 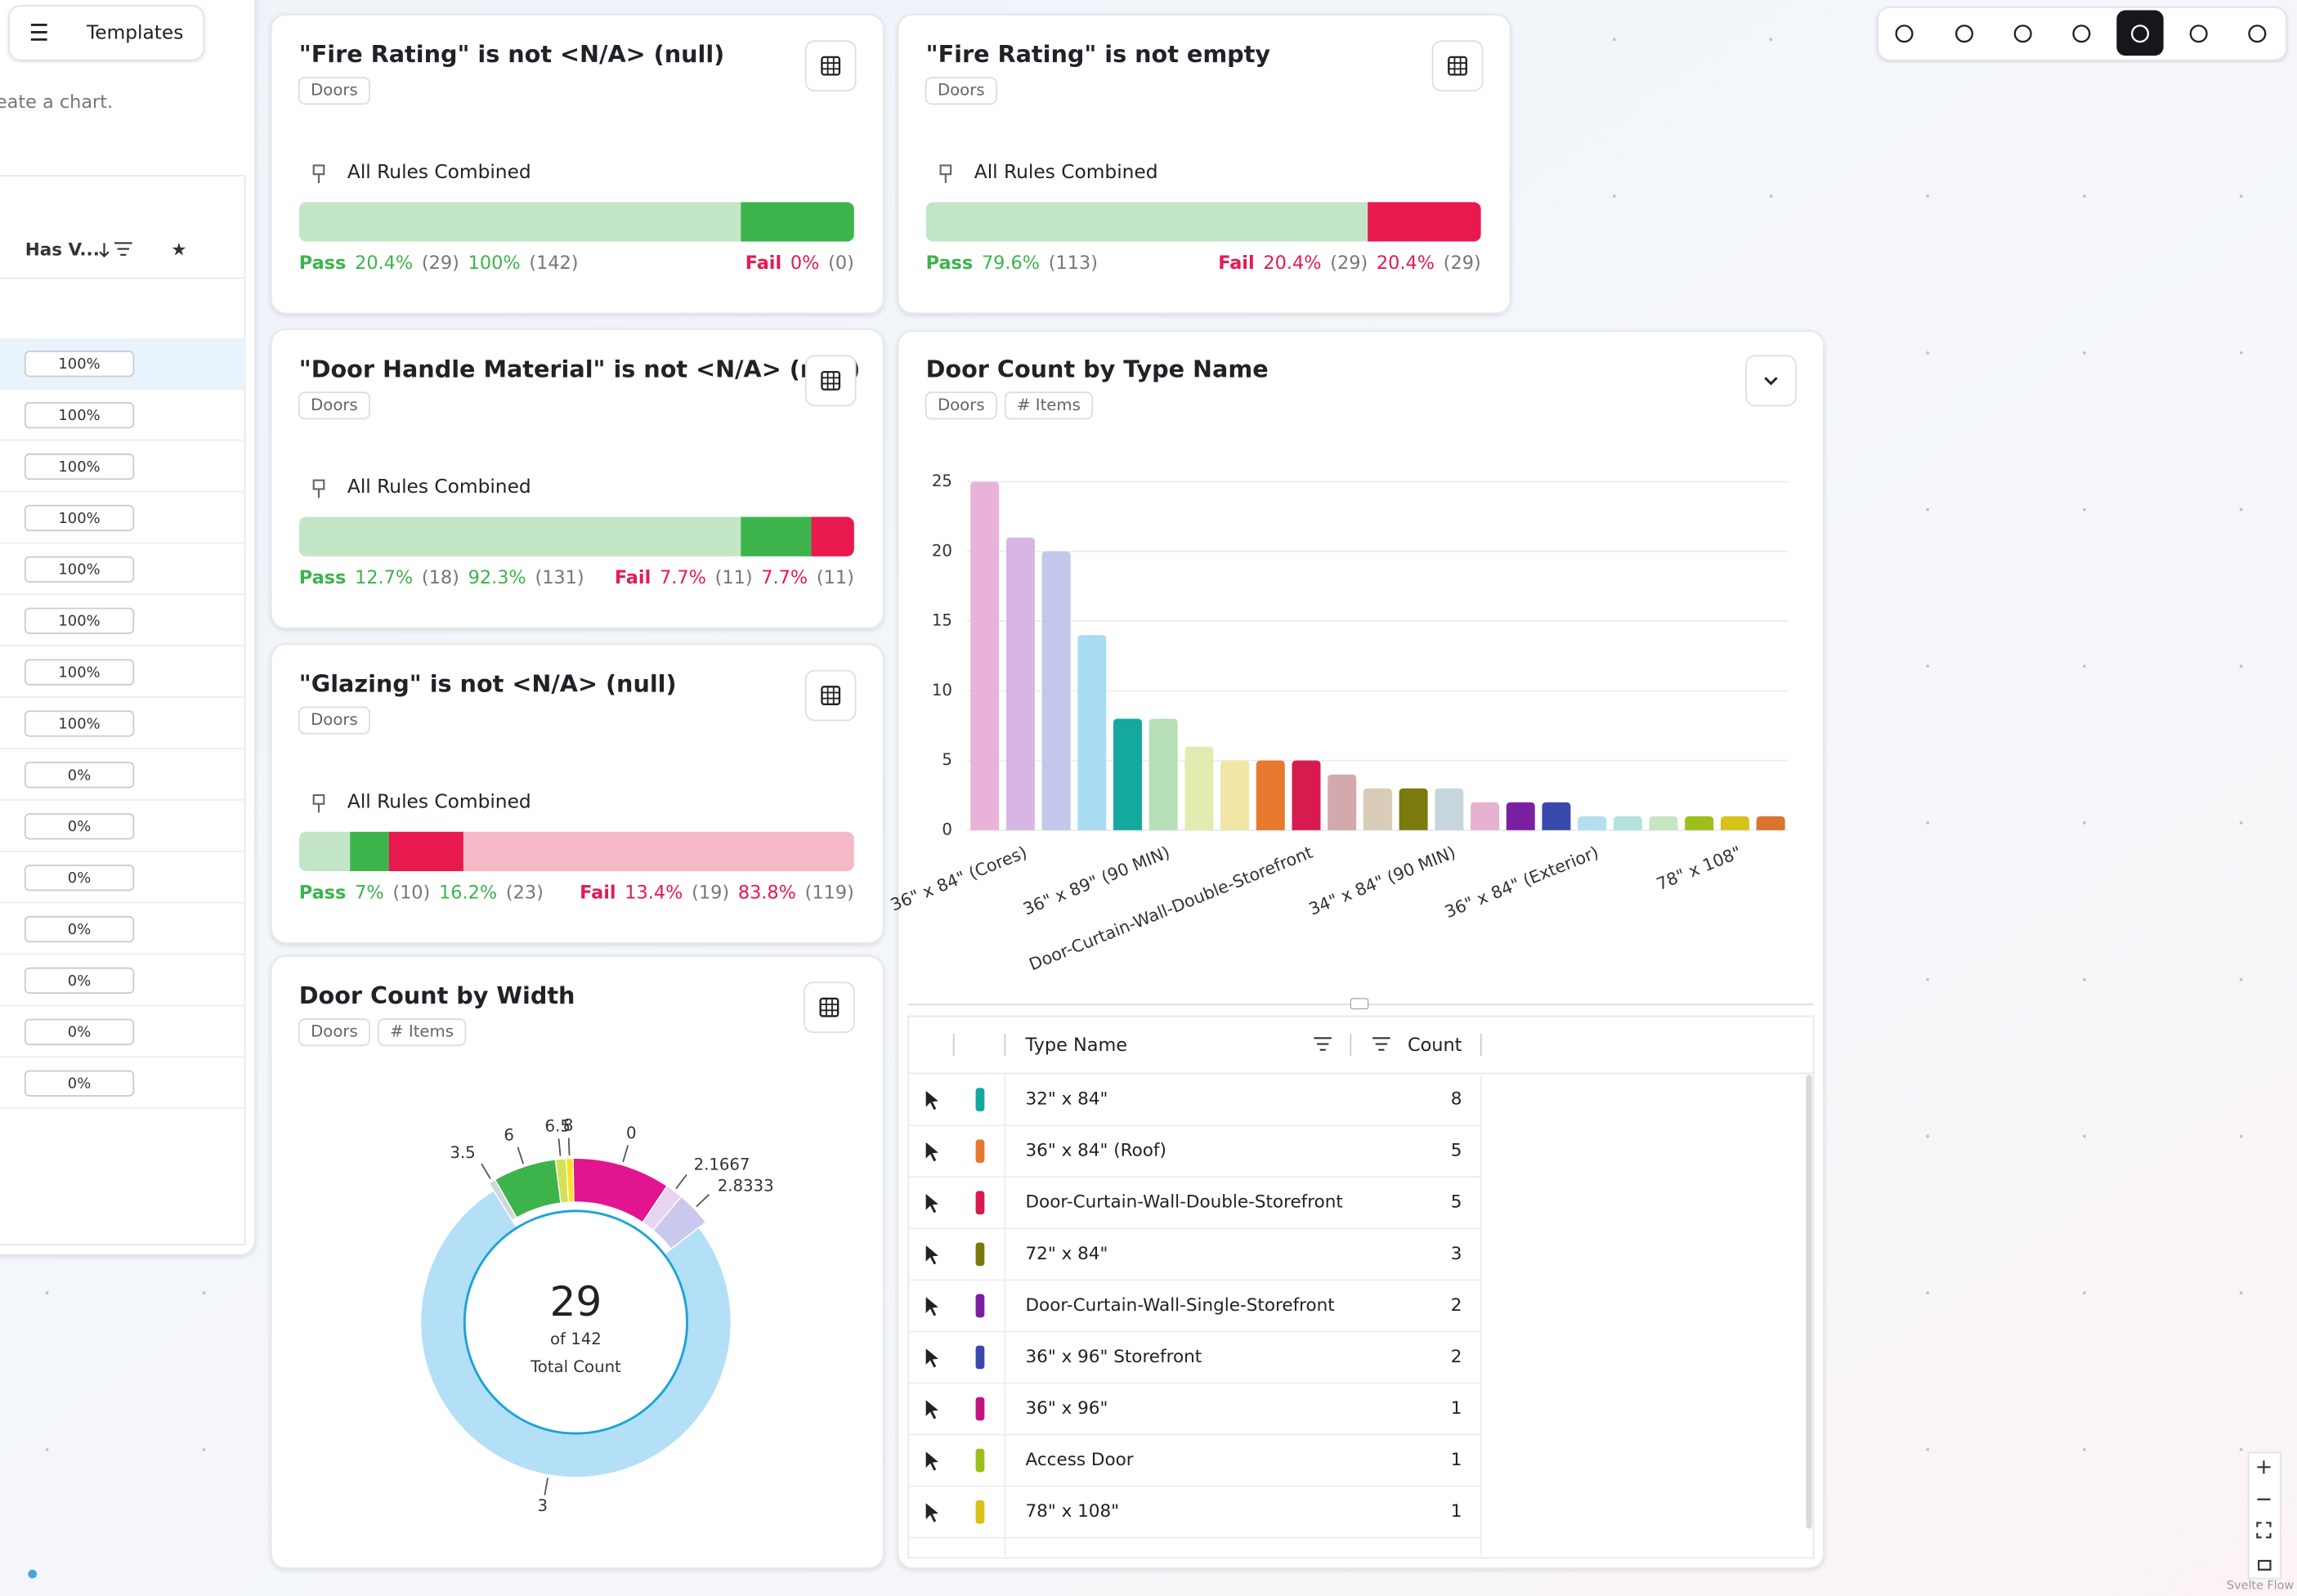 I want to click on menu-button, so click(x=1771, y=381).